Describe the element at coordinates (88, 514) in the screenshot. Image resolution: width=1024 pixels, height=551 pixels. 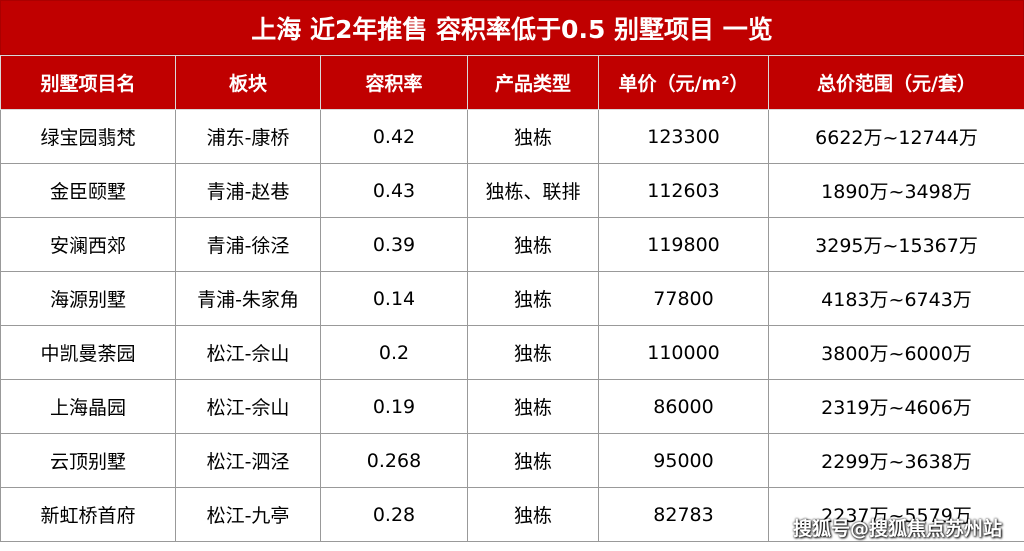
I see `table-cell: 新虹桥首府` at that location.